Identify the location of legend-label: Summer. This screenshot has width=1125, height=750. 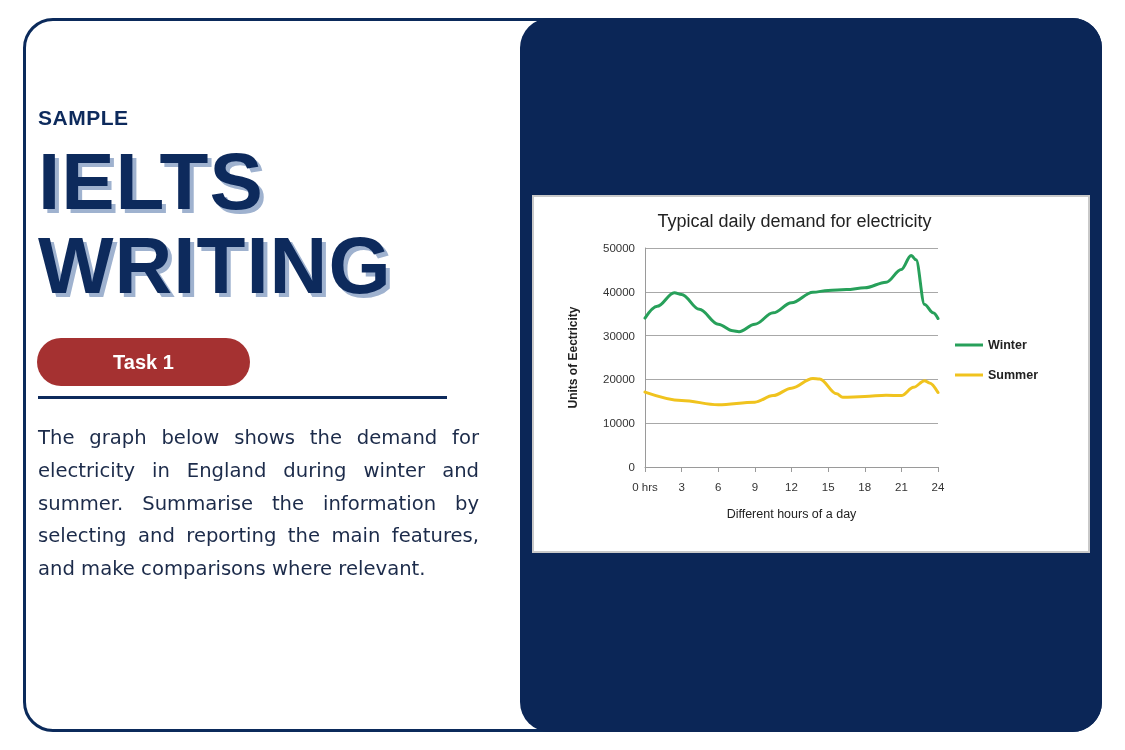
(1013, 375).